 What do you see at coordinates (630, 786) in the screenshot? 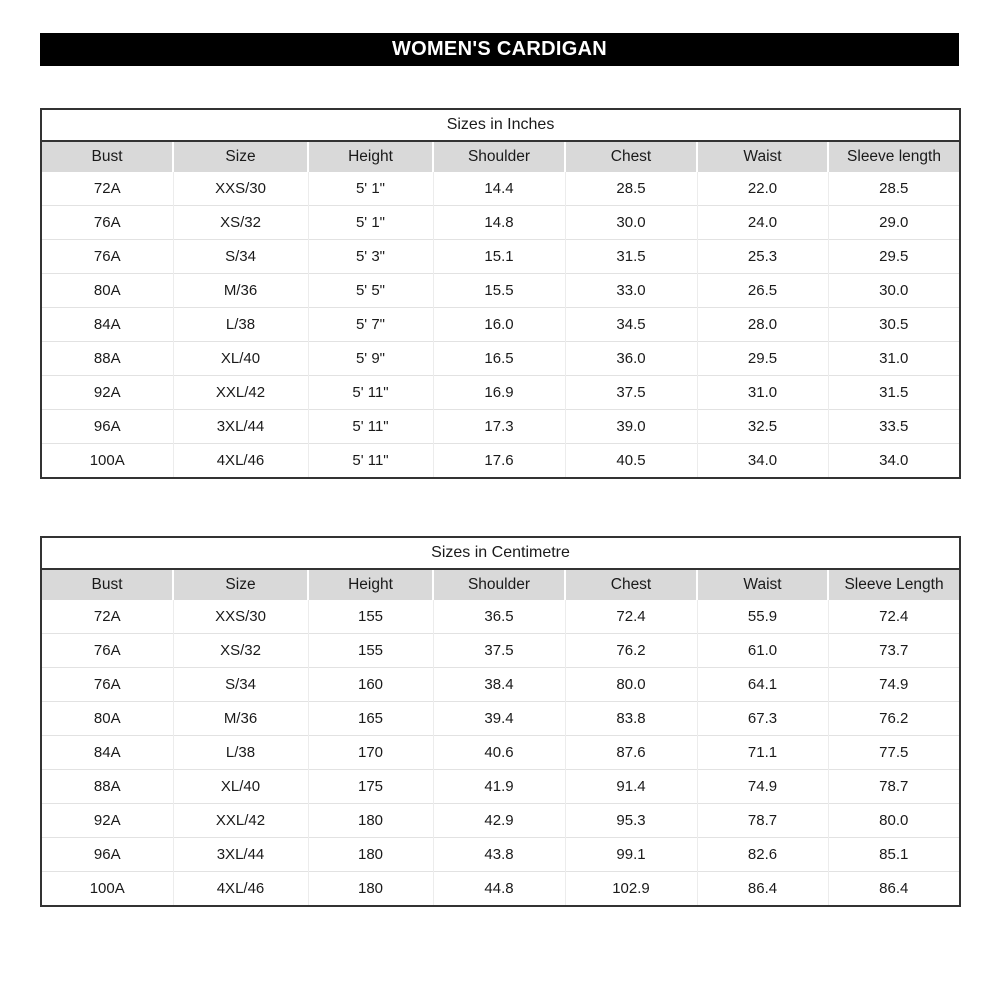
I see `table-cell: 91.4` at bounding box center [630, 786].